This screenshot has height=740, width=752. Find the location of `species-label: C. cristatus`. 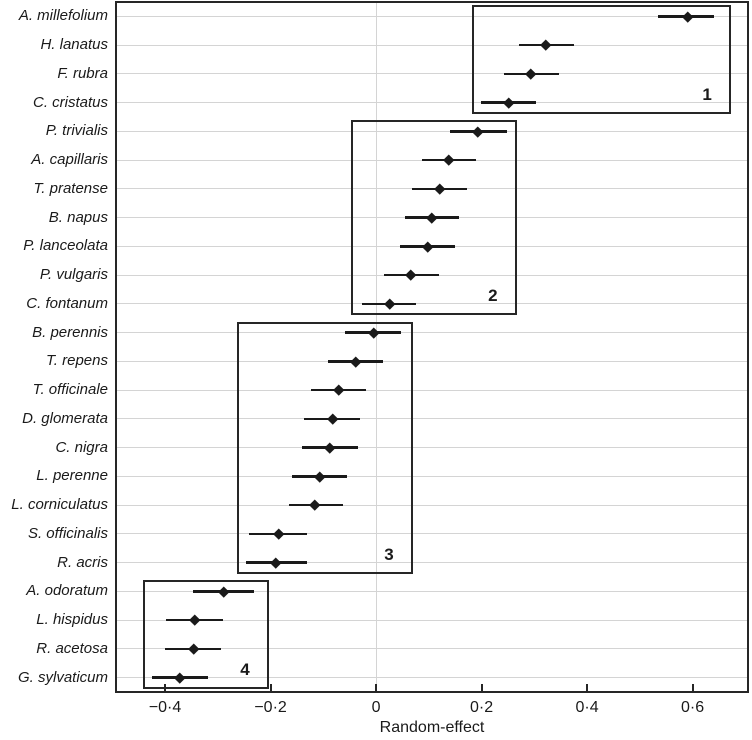

species-label: C. cristatus is located at coordinates (70, 102).